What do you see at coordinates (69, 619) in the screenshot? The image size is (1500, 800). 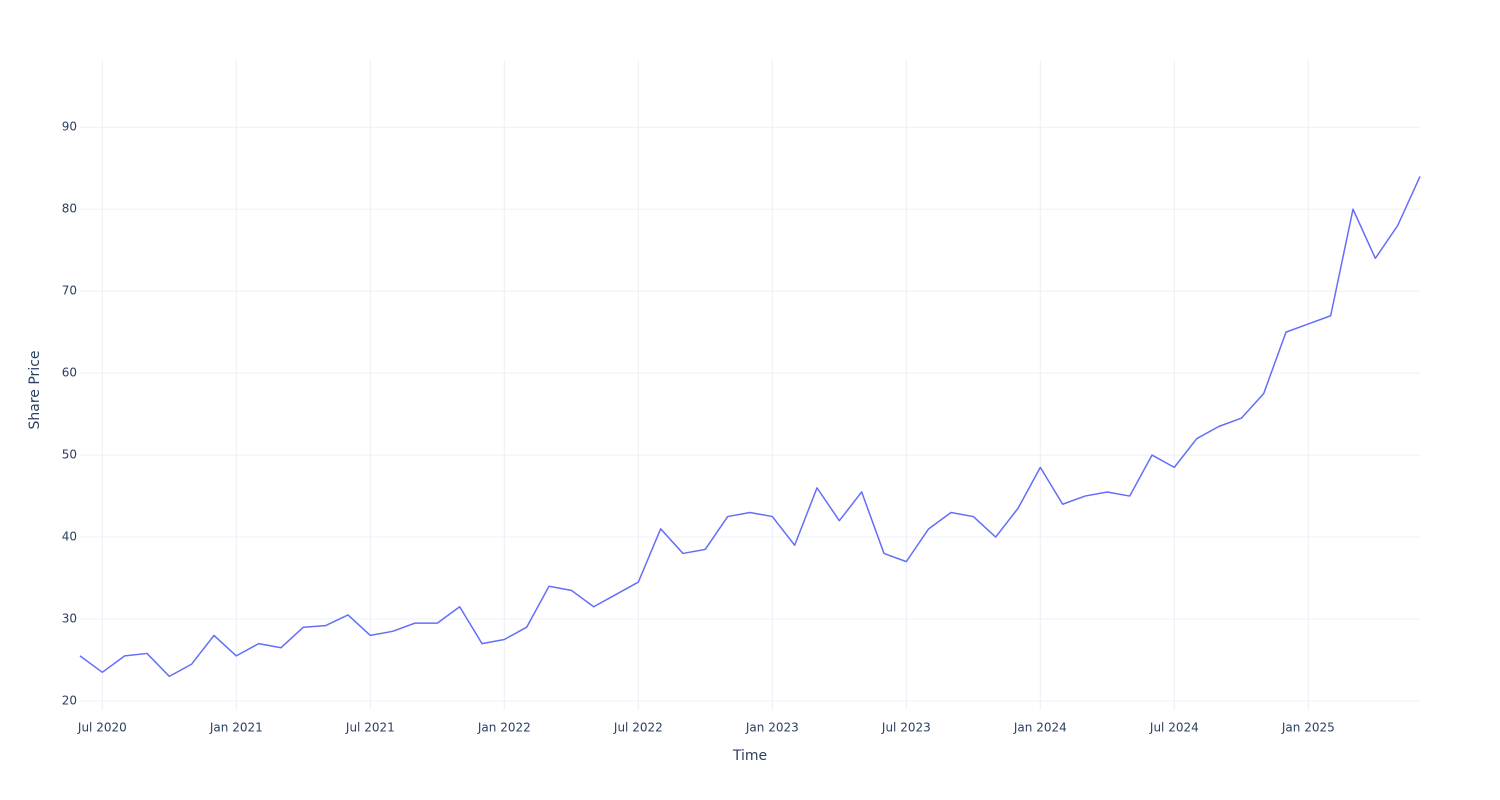 I see `y-tick-label: 30` at bounding box center [69, 619].